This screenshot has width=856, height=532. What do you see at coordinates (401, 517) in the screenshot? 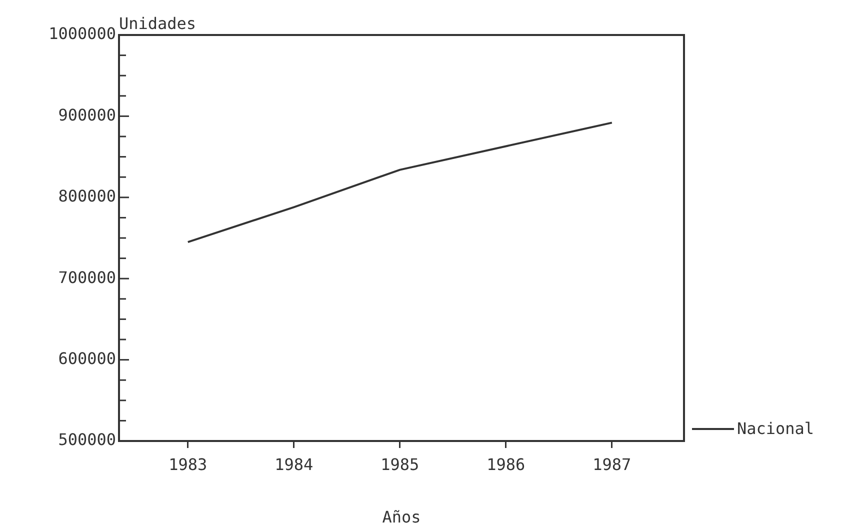
I see `x-axis-title: Años` at bounding box center [401, 517].